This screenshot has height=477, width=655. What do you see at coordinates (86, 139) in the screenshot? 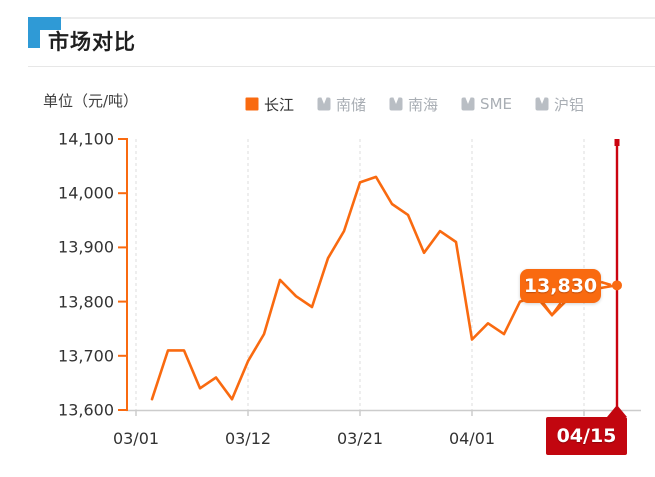
I see `y-axis-label: 14,100` at bounding box center [86, 139].